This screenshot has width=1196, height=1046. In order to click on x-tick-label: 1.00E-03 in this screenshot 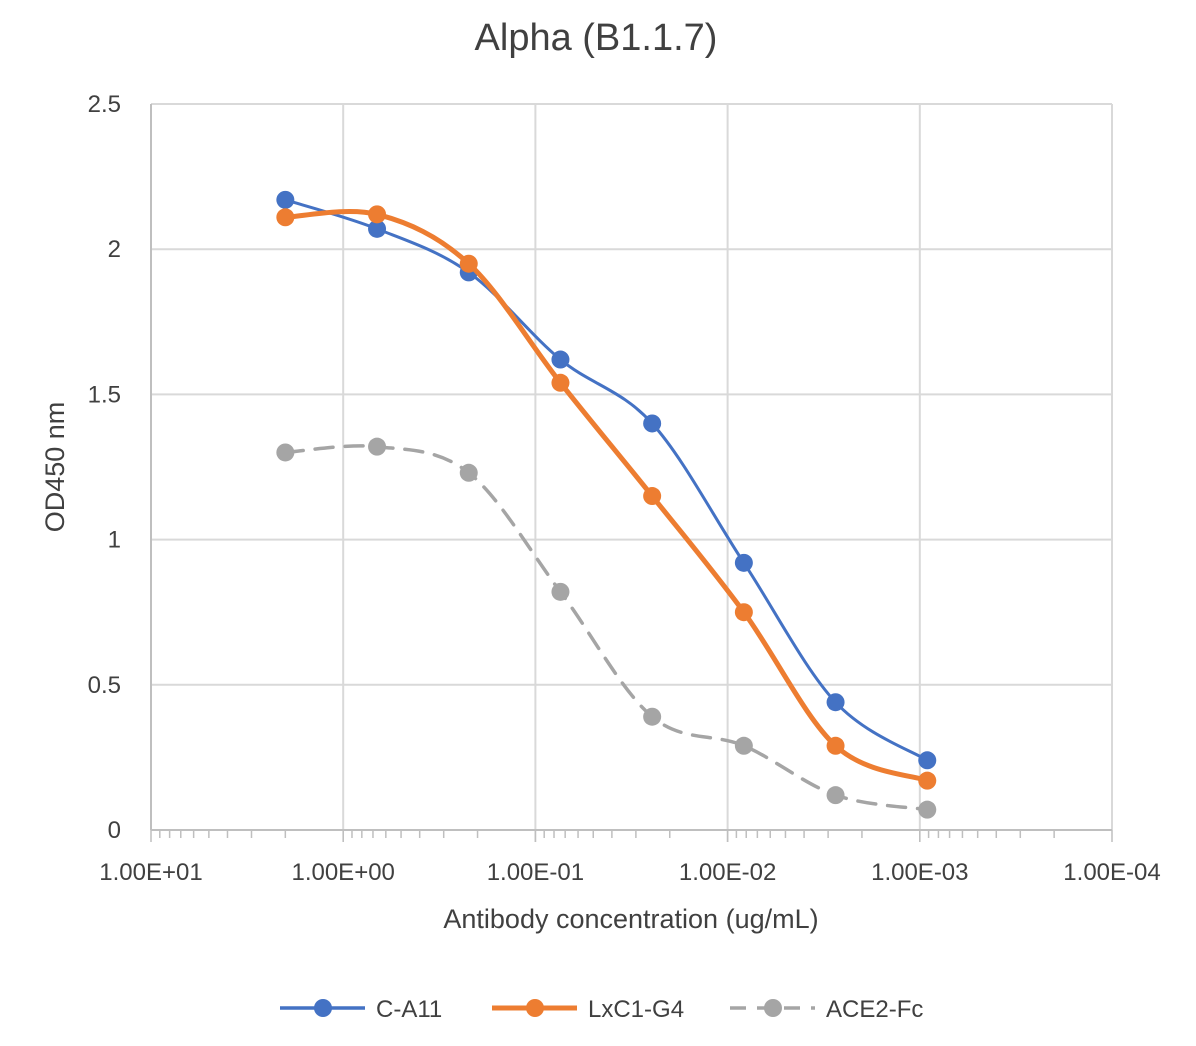, I will do `click(919, 872)`.